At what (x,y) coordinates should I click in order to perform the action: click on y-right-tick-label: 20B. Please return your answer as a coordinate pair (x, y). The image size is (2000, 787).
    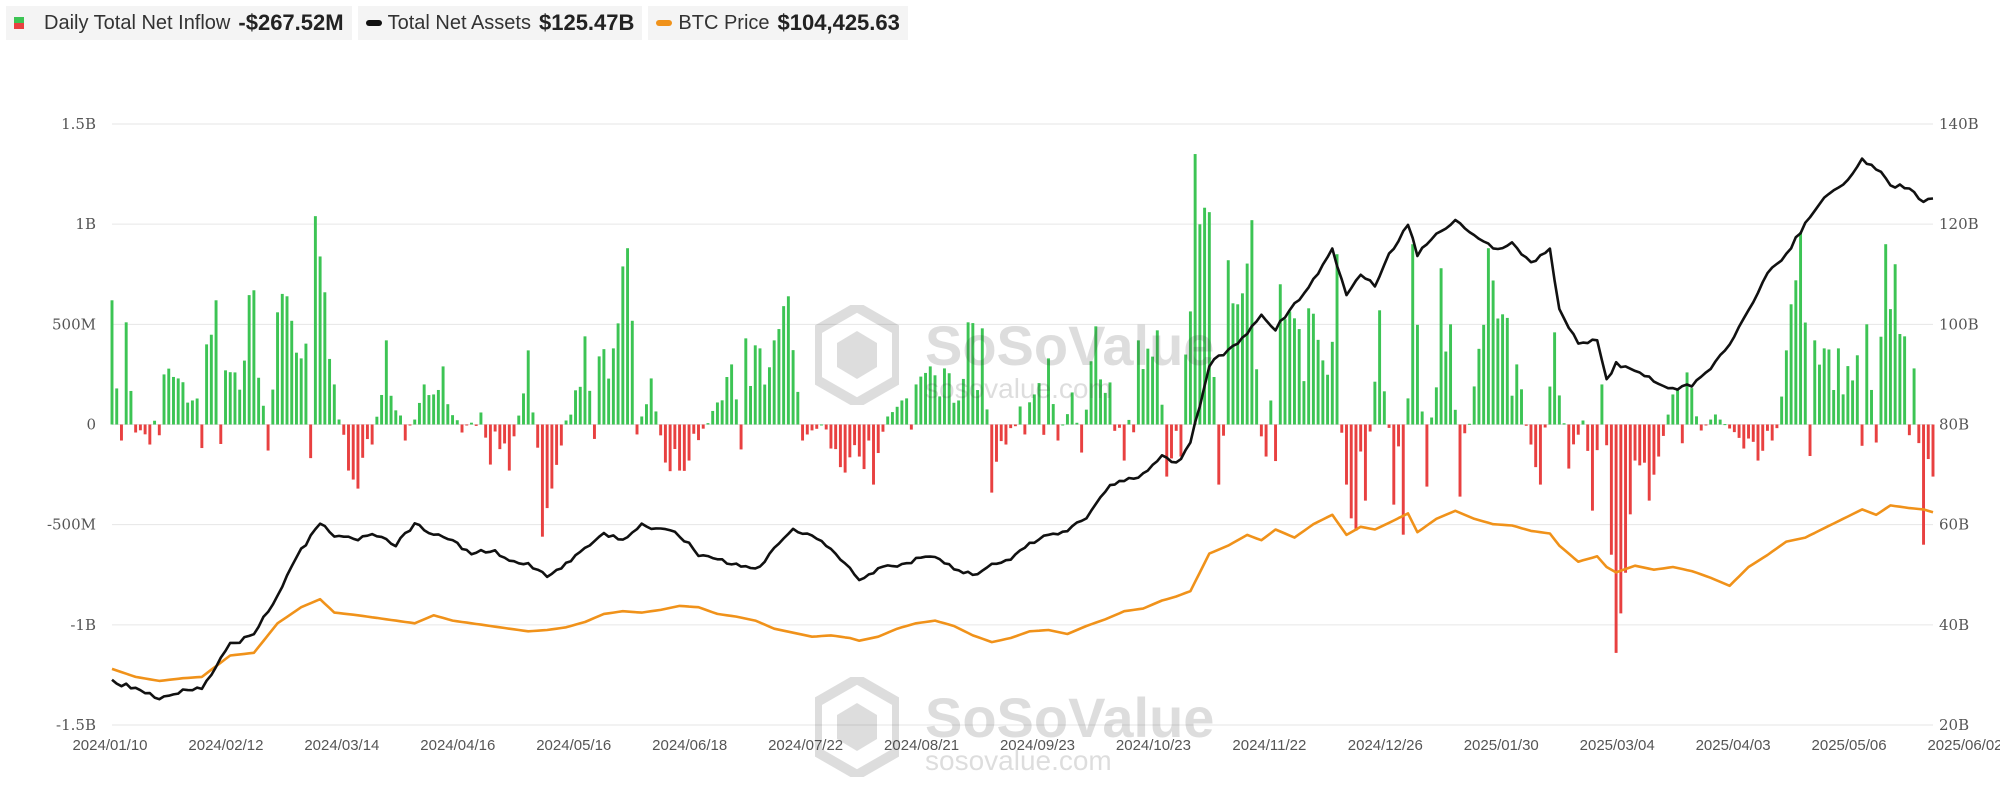
    Looking at the image, I should click on (1954, 725).